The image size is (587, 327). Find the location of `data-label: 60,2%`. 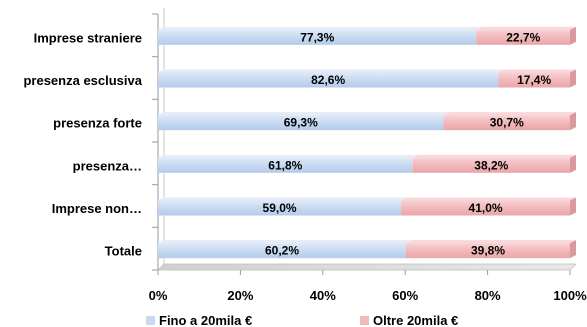

data-label: 60,2% is located at coordinates (282, 251).